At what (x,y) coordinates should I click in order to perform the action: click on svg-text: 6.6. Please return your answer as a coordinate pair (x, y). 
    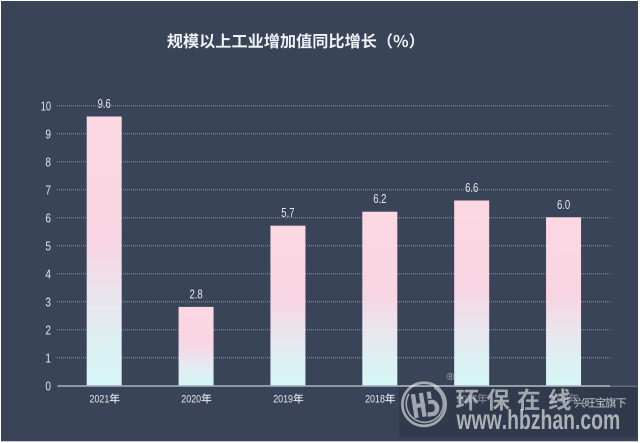
    Looking at the image, I should click on (471, 187).